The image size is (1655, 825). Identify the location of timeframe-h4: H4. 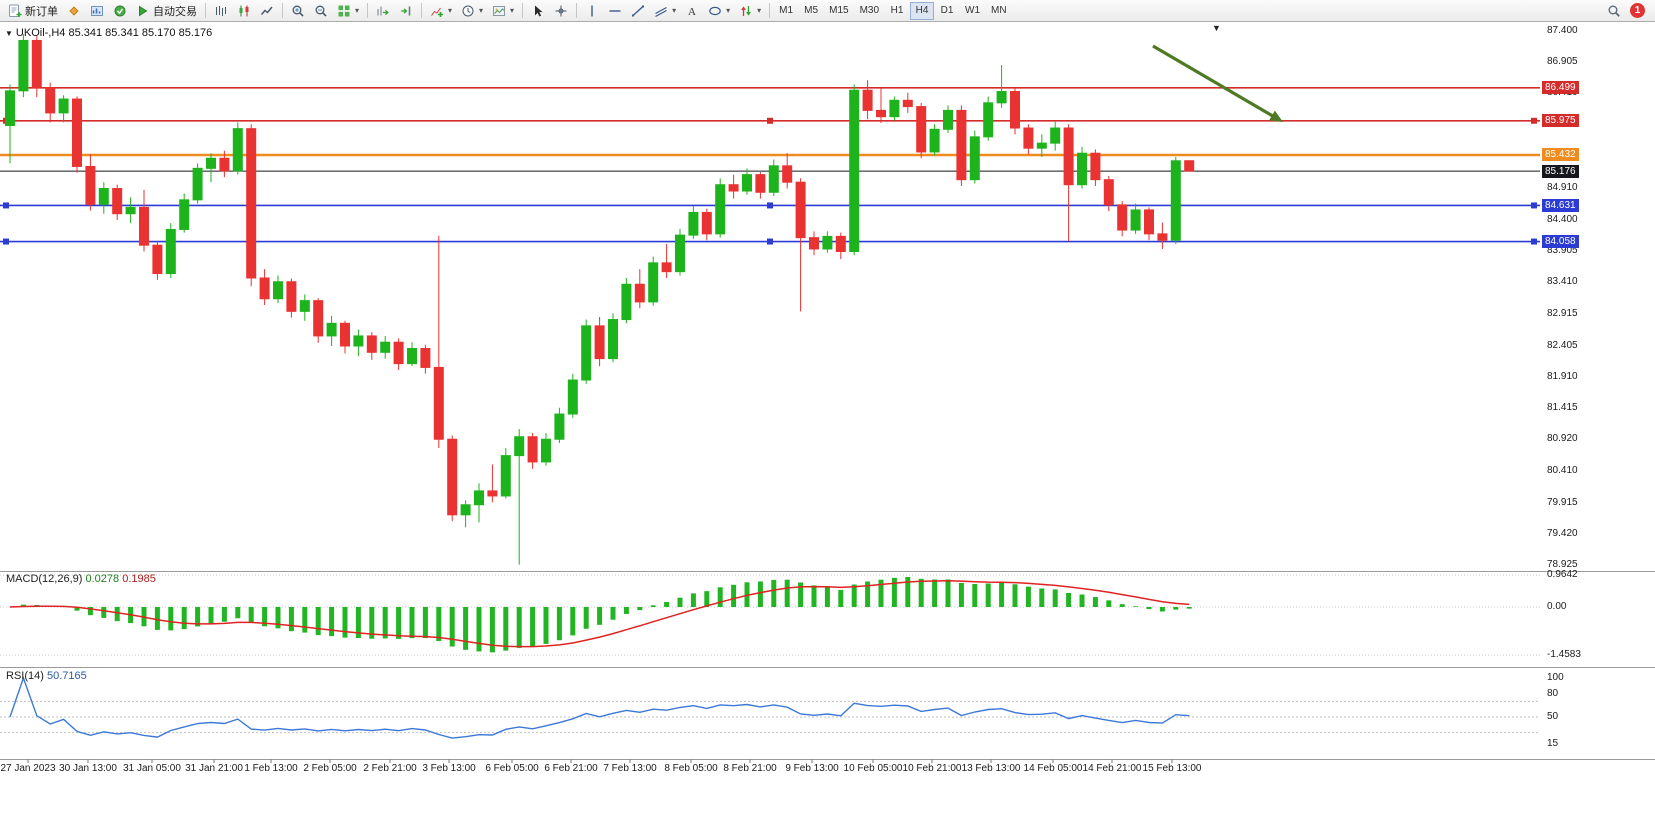
(922, 10).